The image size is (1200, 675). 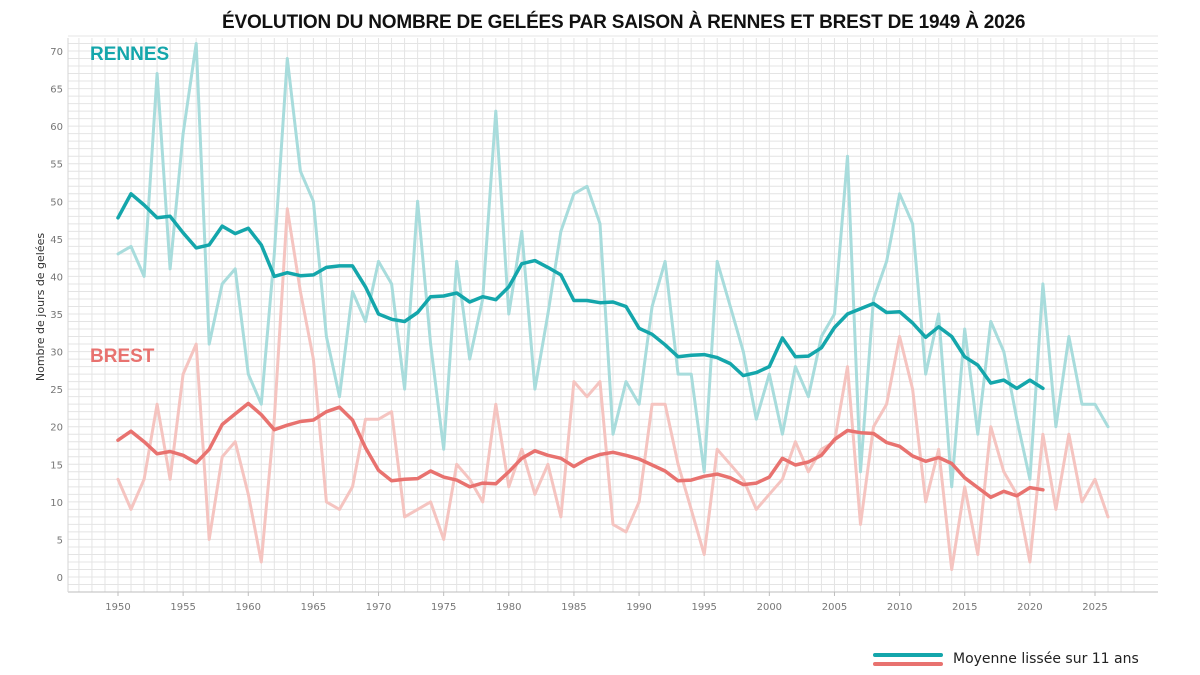 I want to click on x-tick-label: 2015, so click(x=964, y=607).